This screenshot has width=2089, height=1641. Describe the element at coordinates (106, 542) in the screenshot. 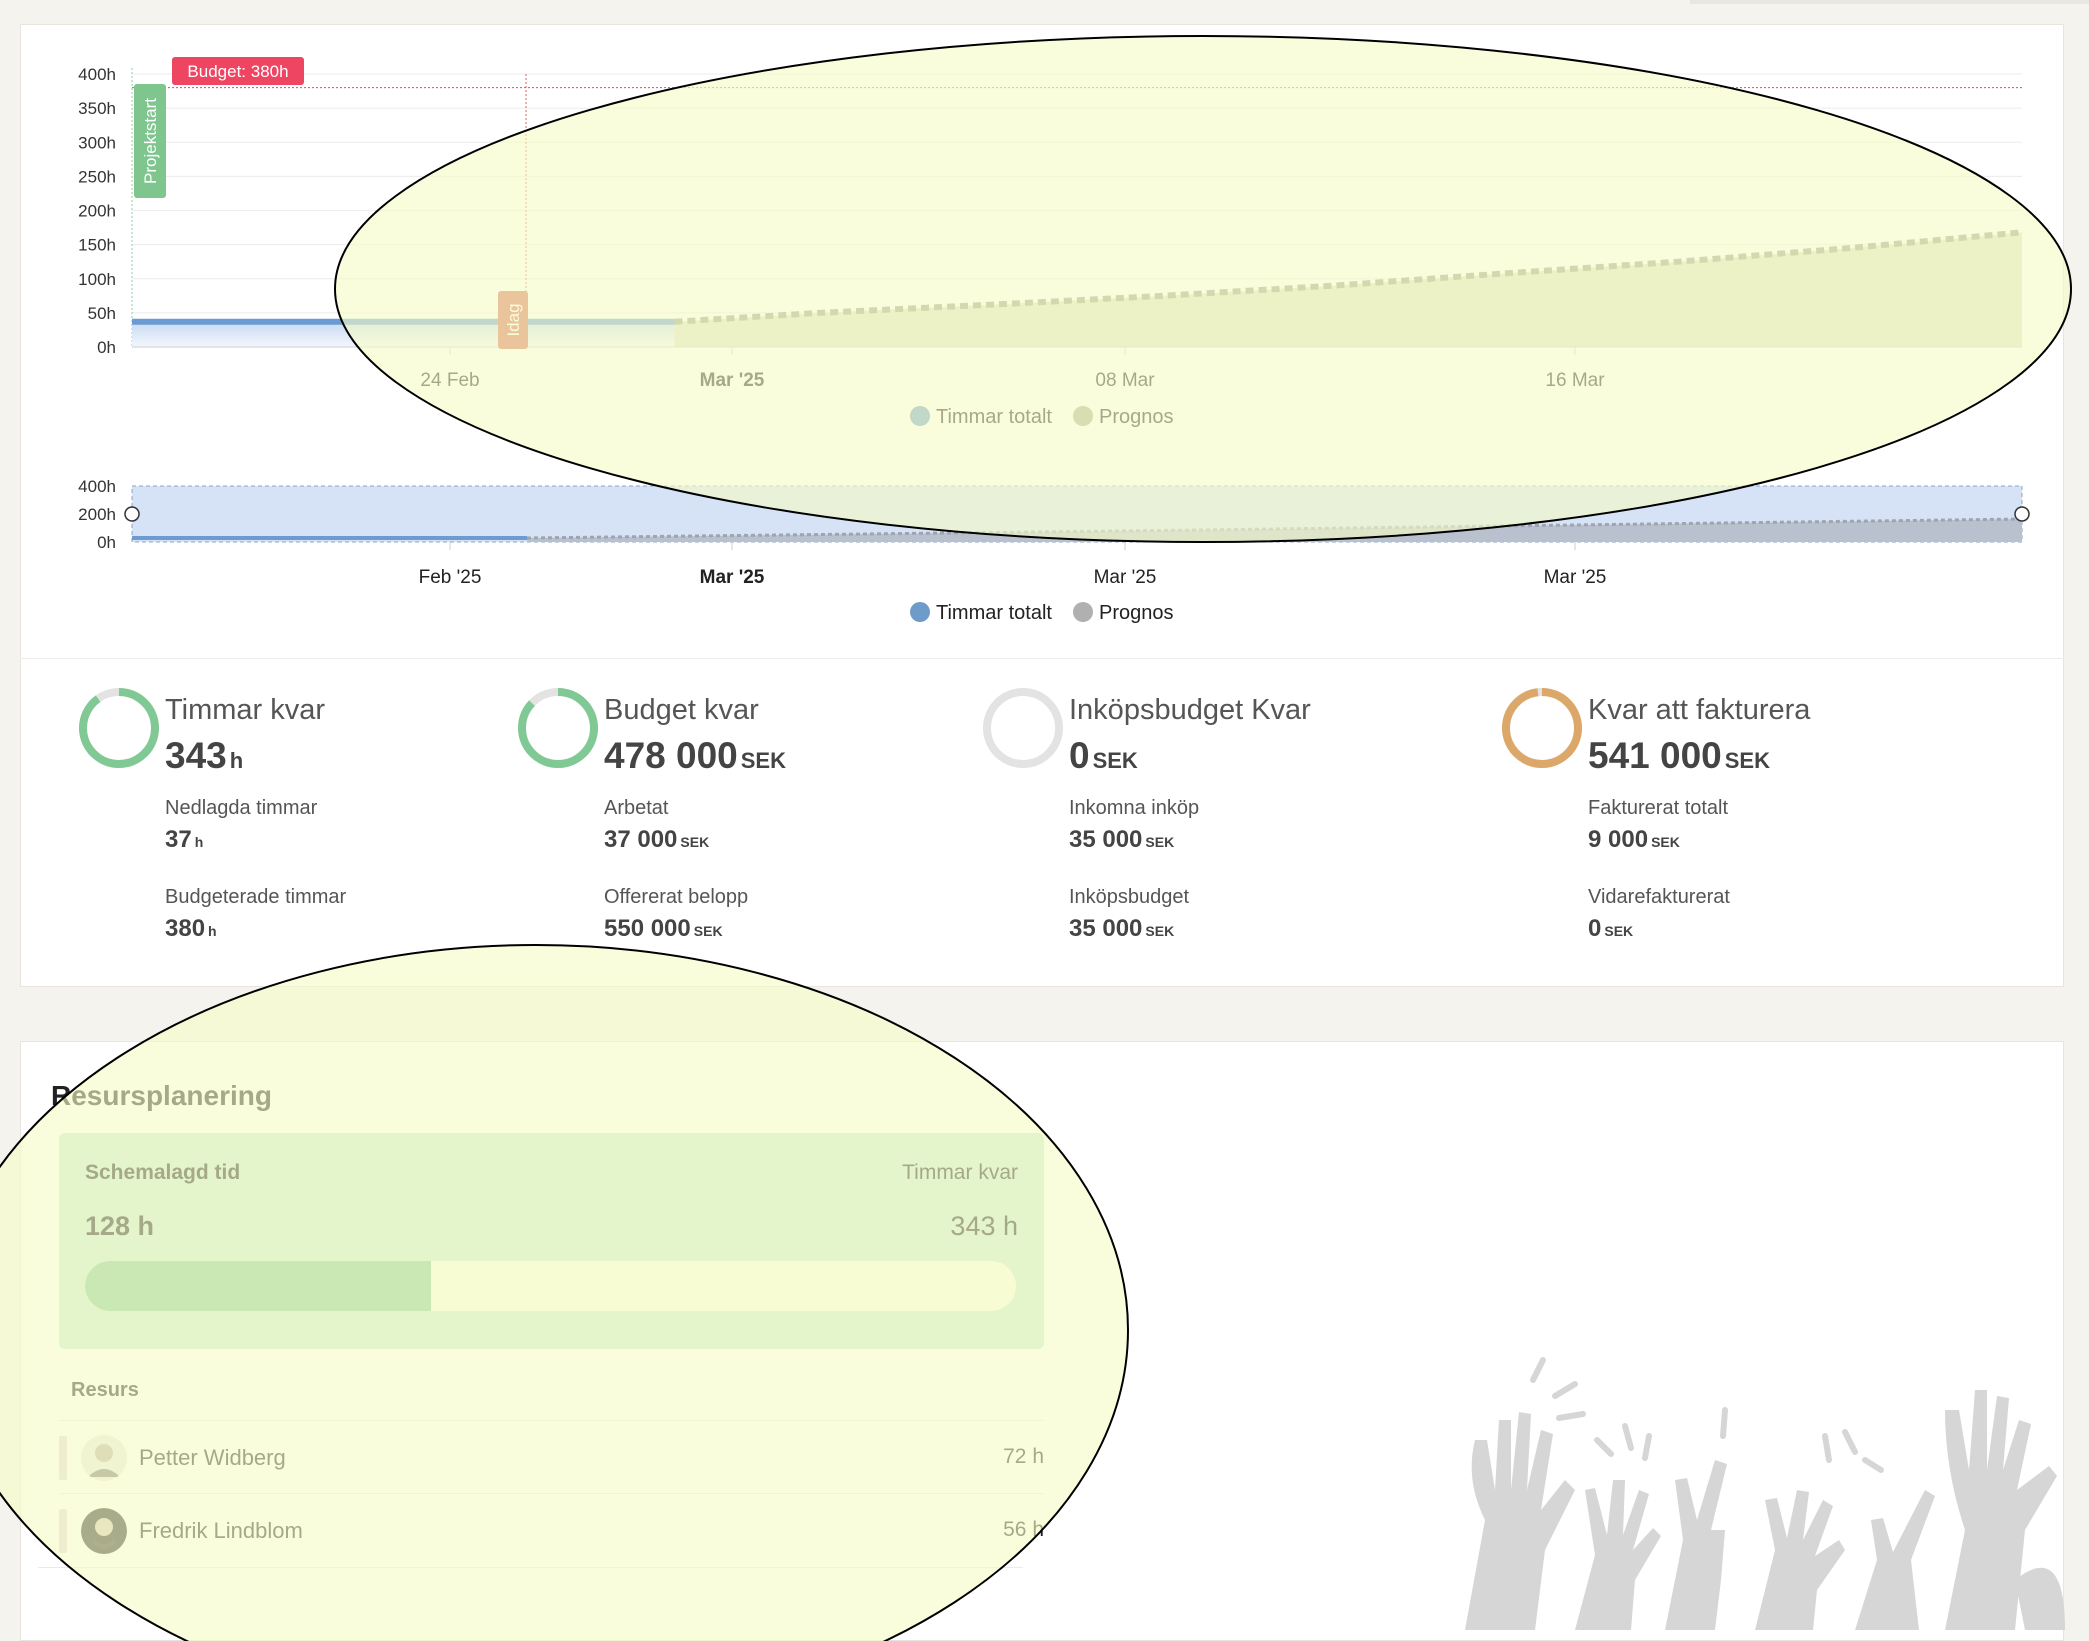

I see `nav-y-tick-label: 0h` at that location.